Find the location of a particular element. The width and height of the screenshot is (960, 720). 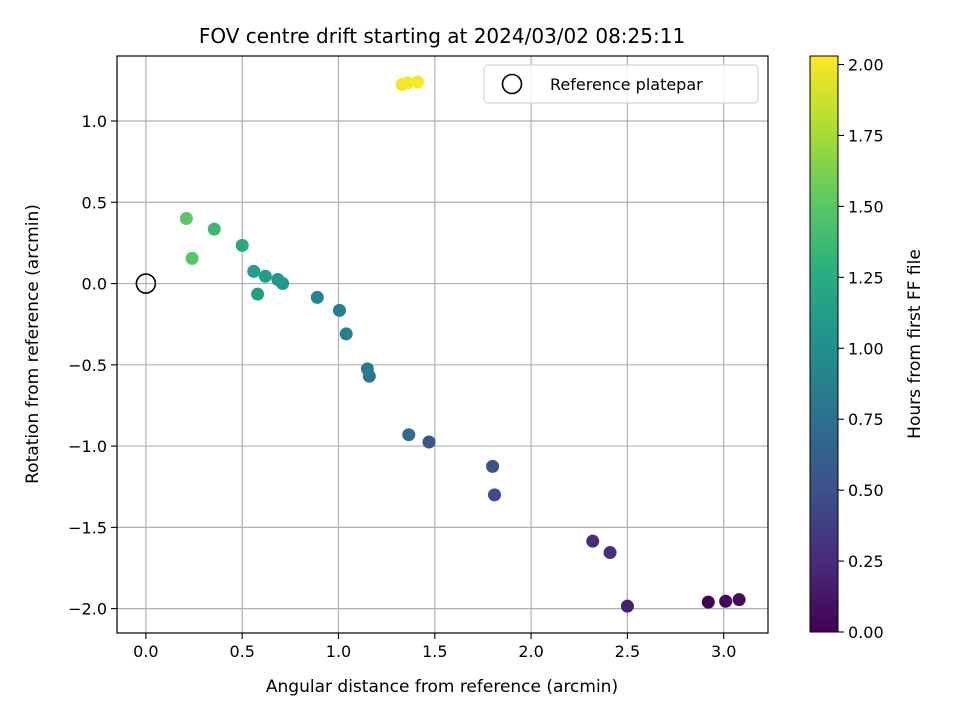

x-axis-ticks: 0.0 0.5 1.0 1.5 2.0 2.5 3.0 is located at coordinates (434, 647).